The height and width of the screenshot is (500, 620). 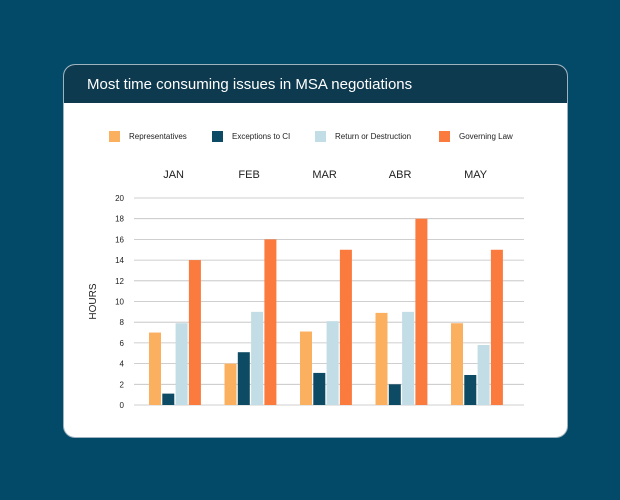 What do you see at coordinates (181, 364) in the screenshot?
I see `bar-return-or-destruction-jan` at bounding box center [181, 364].